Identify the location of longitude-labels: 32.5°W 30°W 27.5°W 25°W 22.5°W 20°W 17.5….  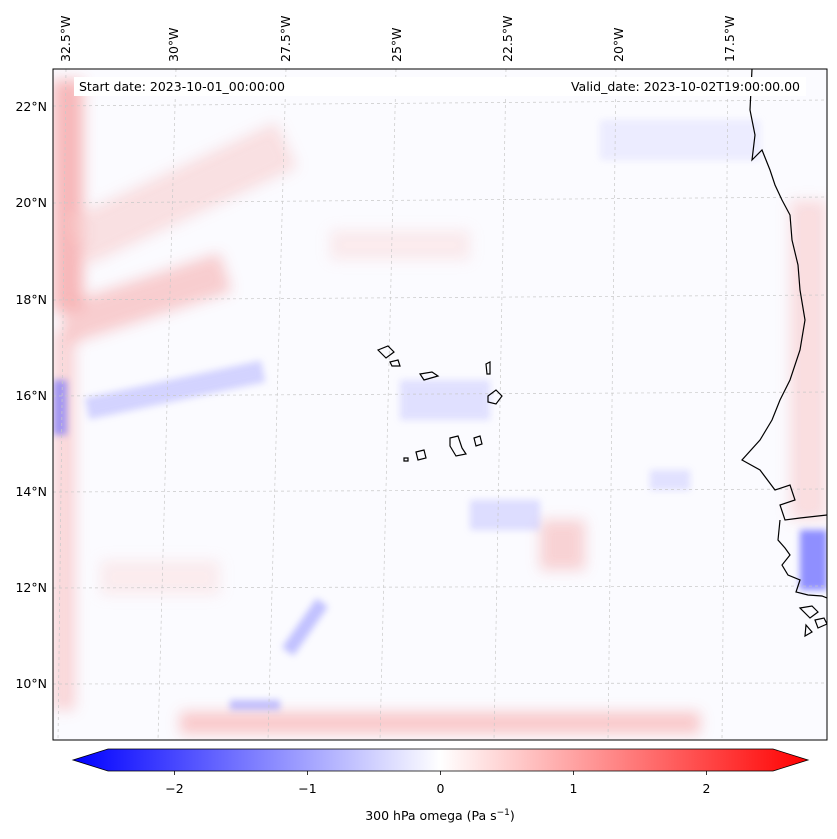
(397, 39).